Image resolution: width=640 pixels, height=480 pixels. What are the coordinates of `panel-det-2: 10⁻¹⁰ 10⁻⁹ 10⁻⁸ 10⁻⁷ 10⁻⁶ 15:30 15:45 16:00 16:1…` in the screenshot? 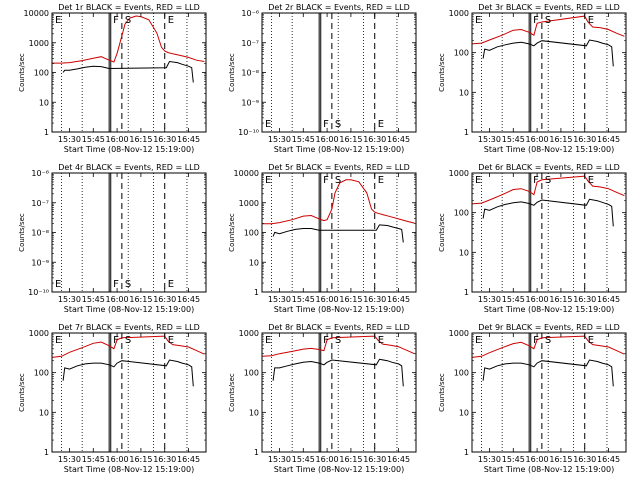 It's located at (322, 78).